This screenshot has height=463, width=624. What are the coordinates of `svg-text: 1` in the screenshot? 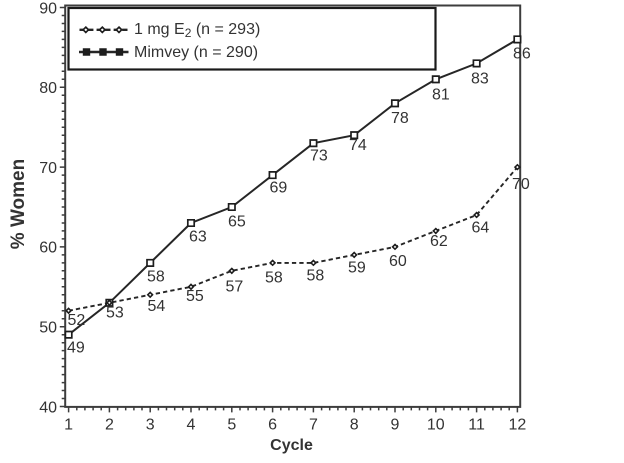 It's located at (68, 425).